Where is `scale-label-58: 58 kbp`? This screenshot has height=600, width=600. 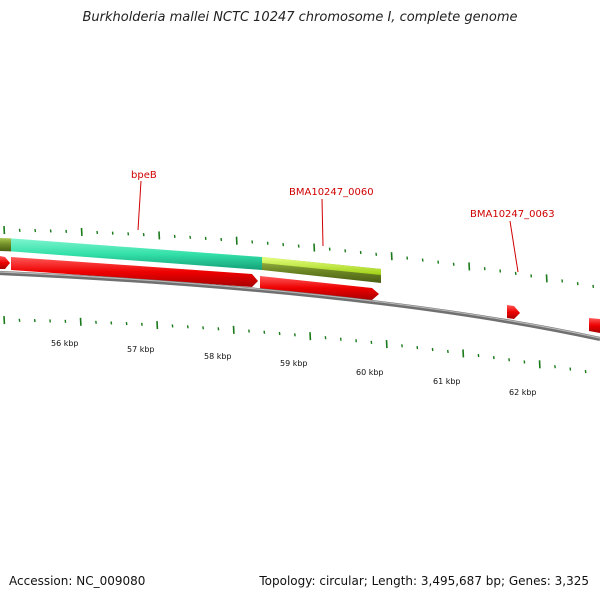 scale-label-58: 58 kbp is located at coordinates (218, 356).